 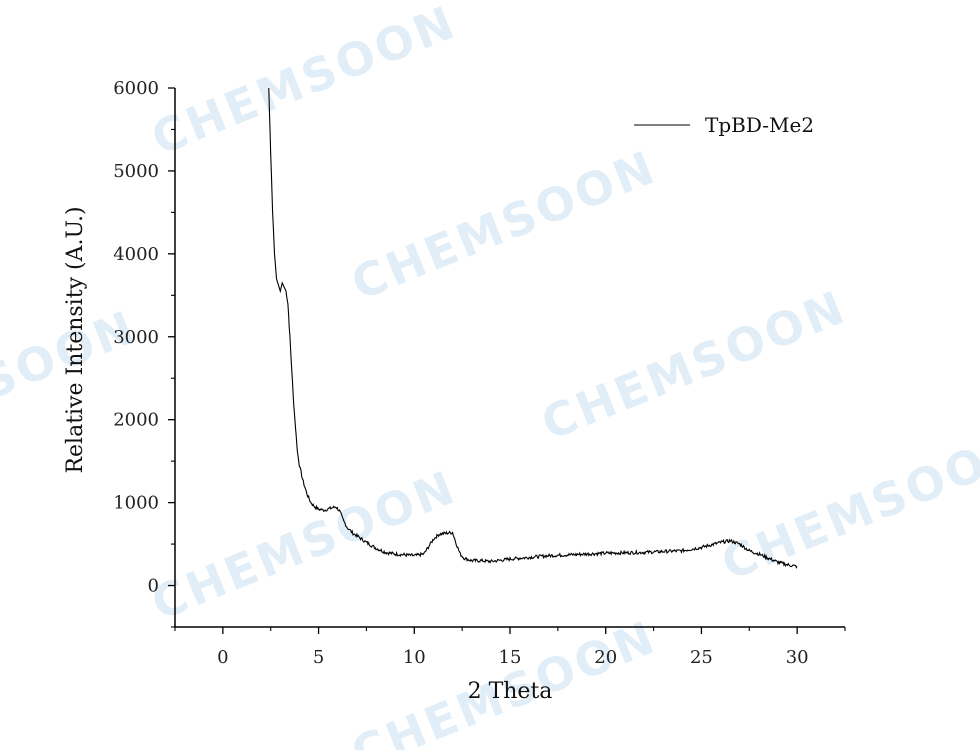 I want to click on y-tick-label: 3000, so click(x=136, y=337).